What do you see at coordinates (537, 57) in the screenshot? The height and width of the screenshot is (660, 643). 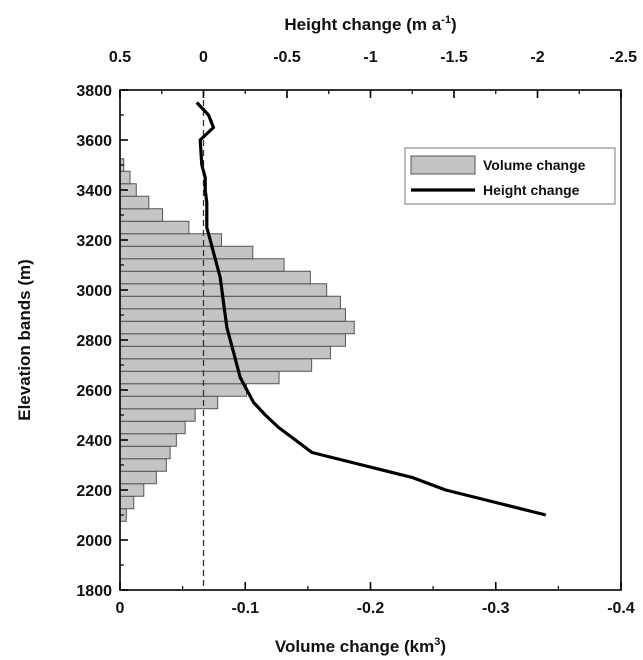 I see `top-tick-label: -2` at bounding box center [537, 57].